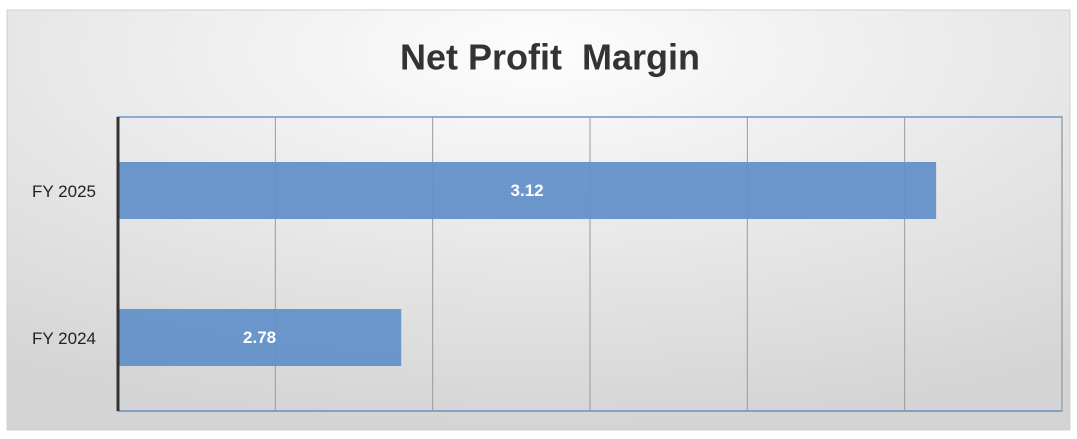  I want to click on chart-title: Net Profit Margin, so click(550, 57).